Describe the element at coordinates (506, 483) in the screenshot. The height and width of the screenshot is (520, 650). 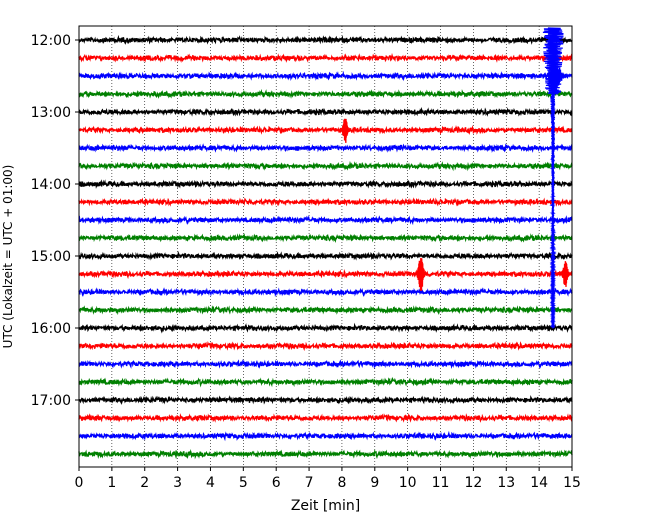
I see `x-tick-label: 13` at that location.